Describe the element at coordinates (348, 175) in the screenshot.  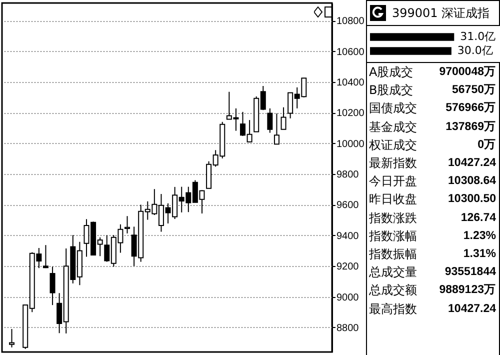
I see `y-tick-label: 9800` at that location.